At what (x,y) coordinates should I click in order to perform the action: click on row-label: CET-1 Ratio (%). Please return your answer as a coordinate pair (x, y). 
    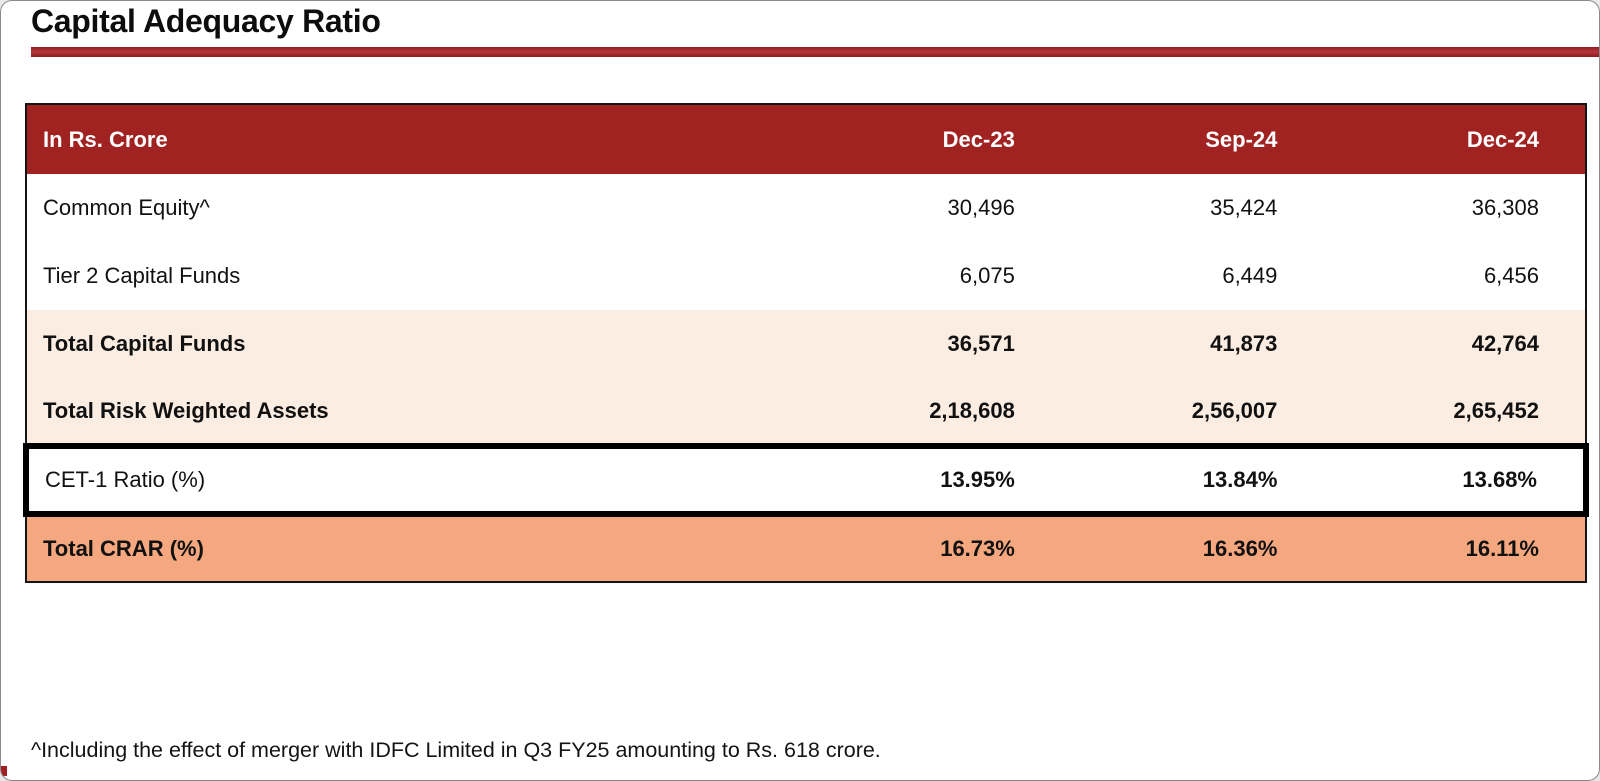
    Looking at the image, I should click on (410, 480).